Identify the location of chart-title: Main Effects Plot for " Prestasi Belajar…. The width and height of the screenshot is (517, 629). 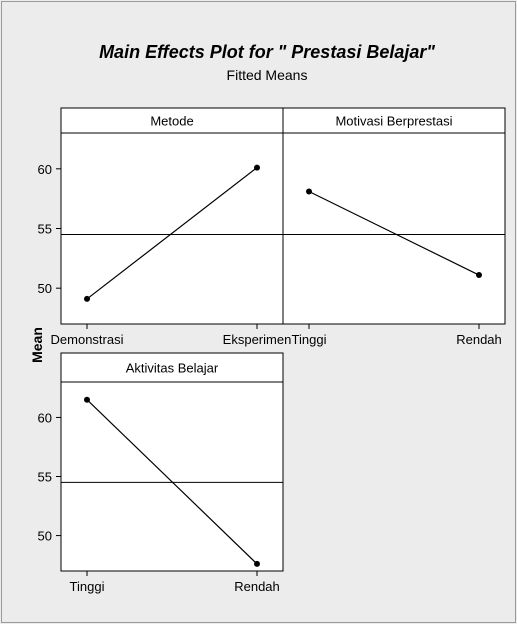
(267, 52).